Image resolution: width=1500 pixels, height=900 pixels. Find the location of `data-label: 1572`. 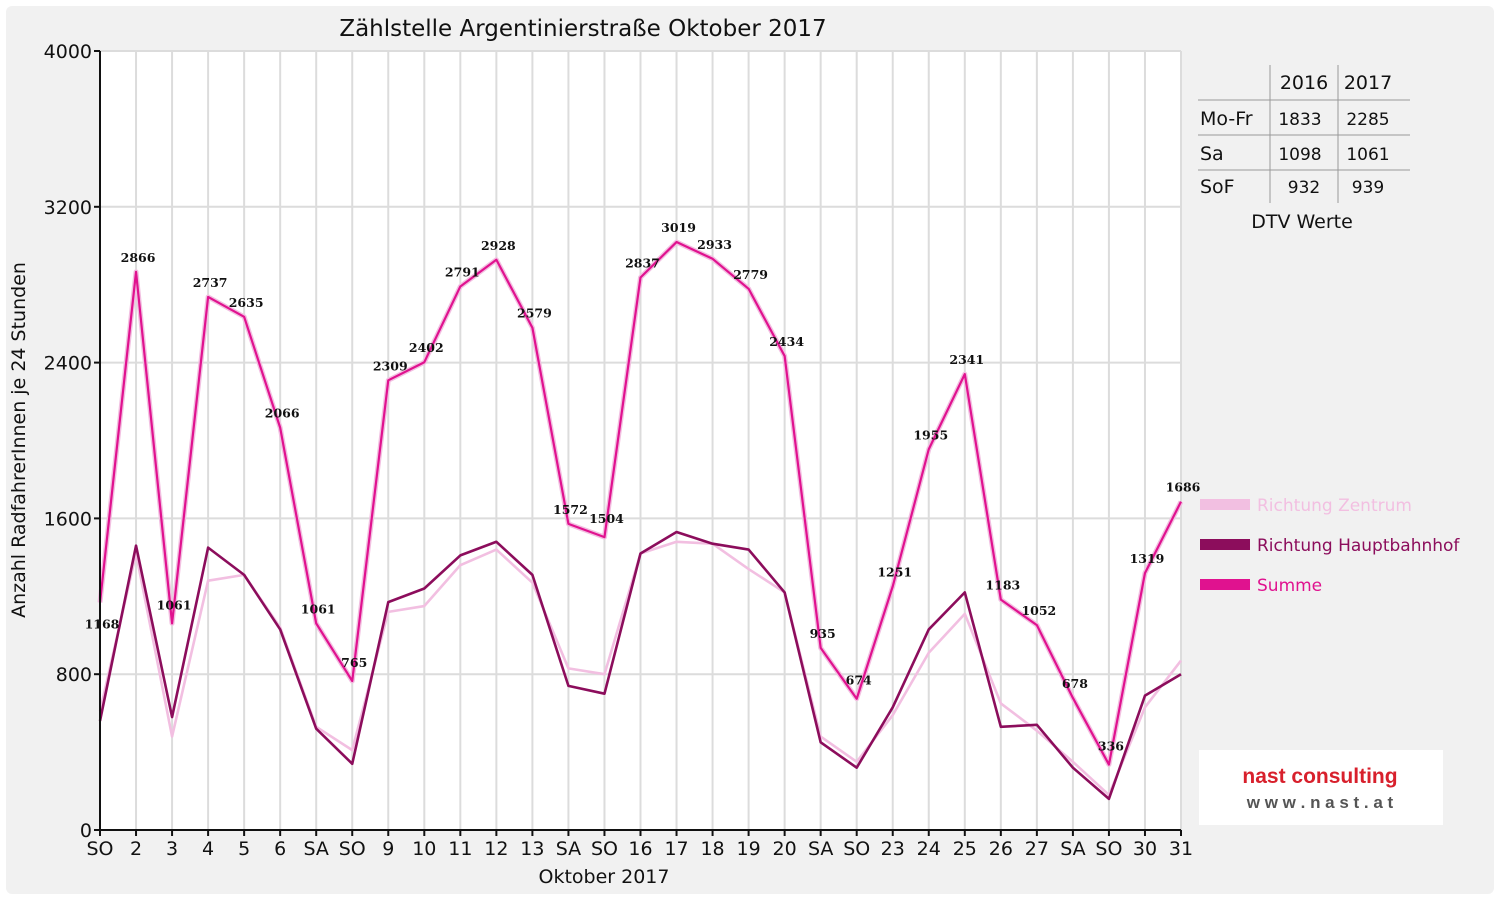

data-label: 1572 is located at coordinates (570, 509).